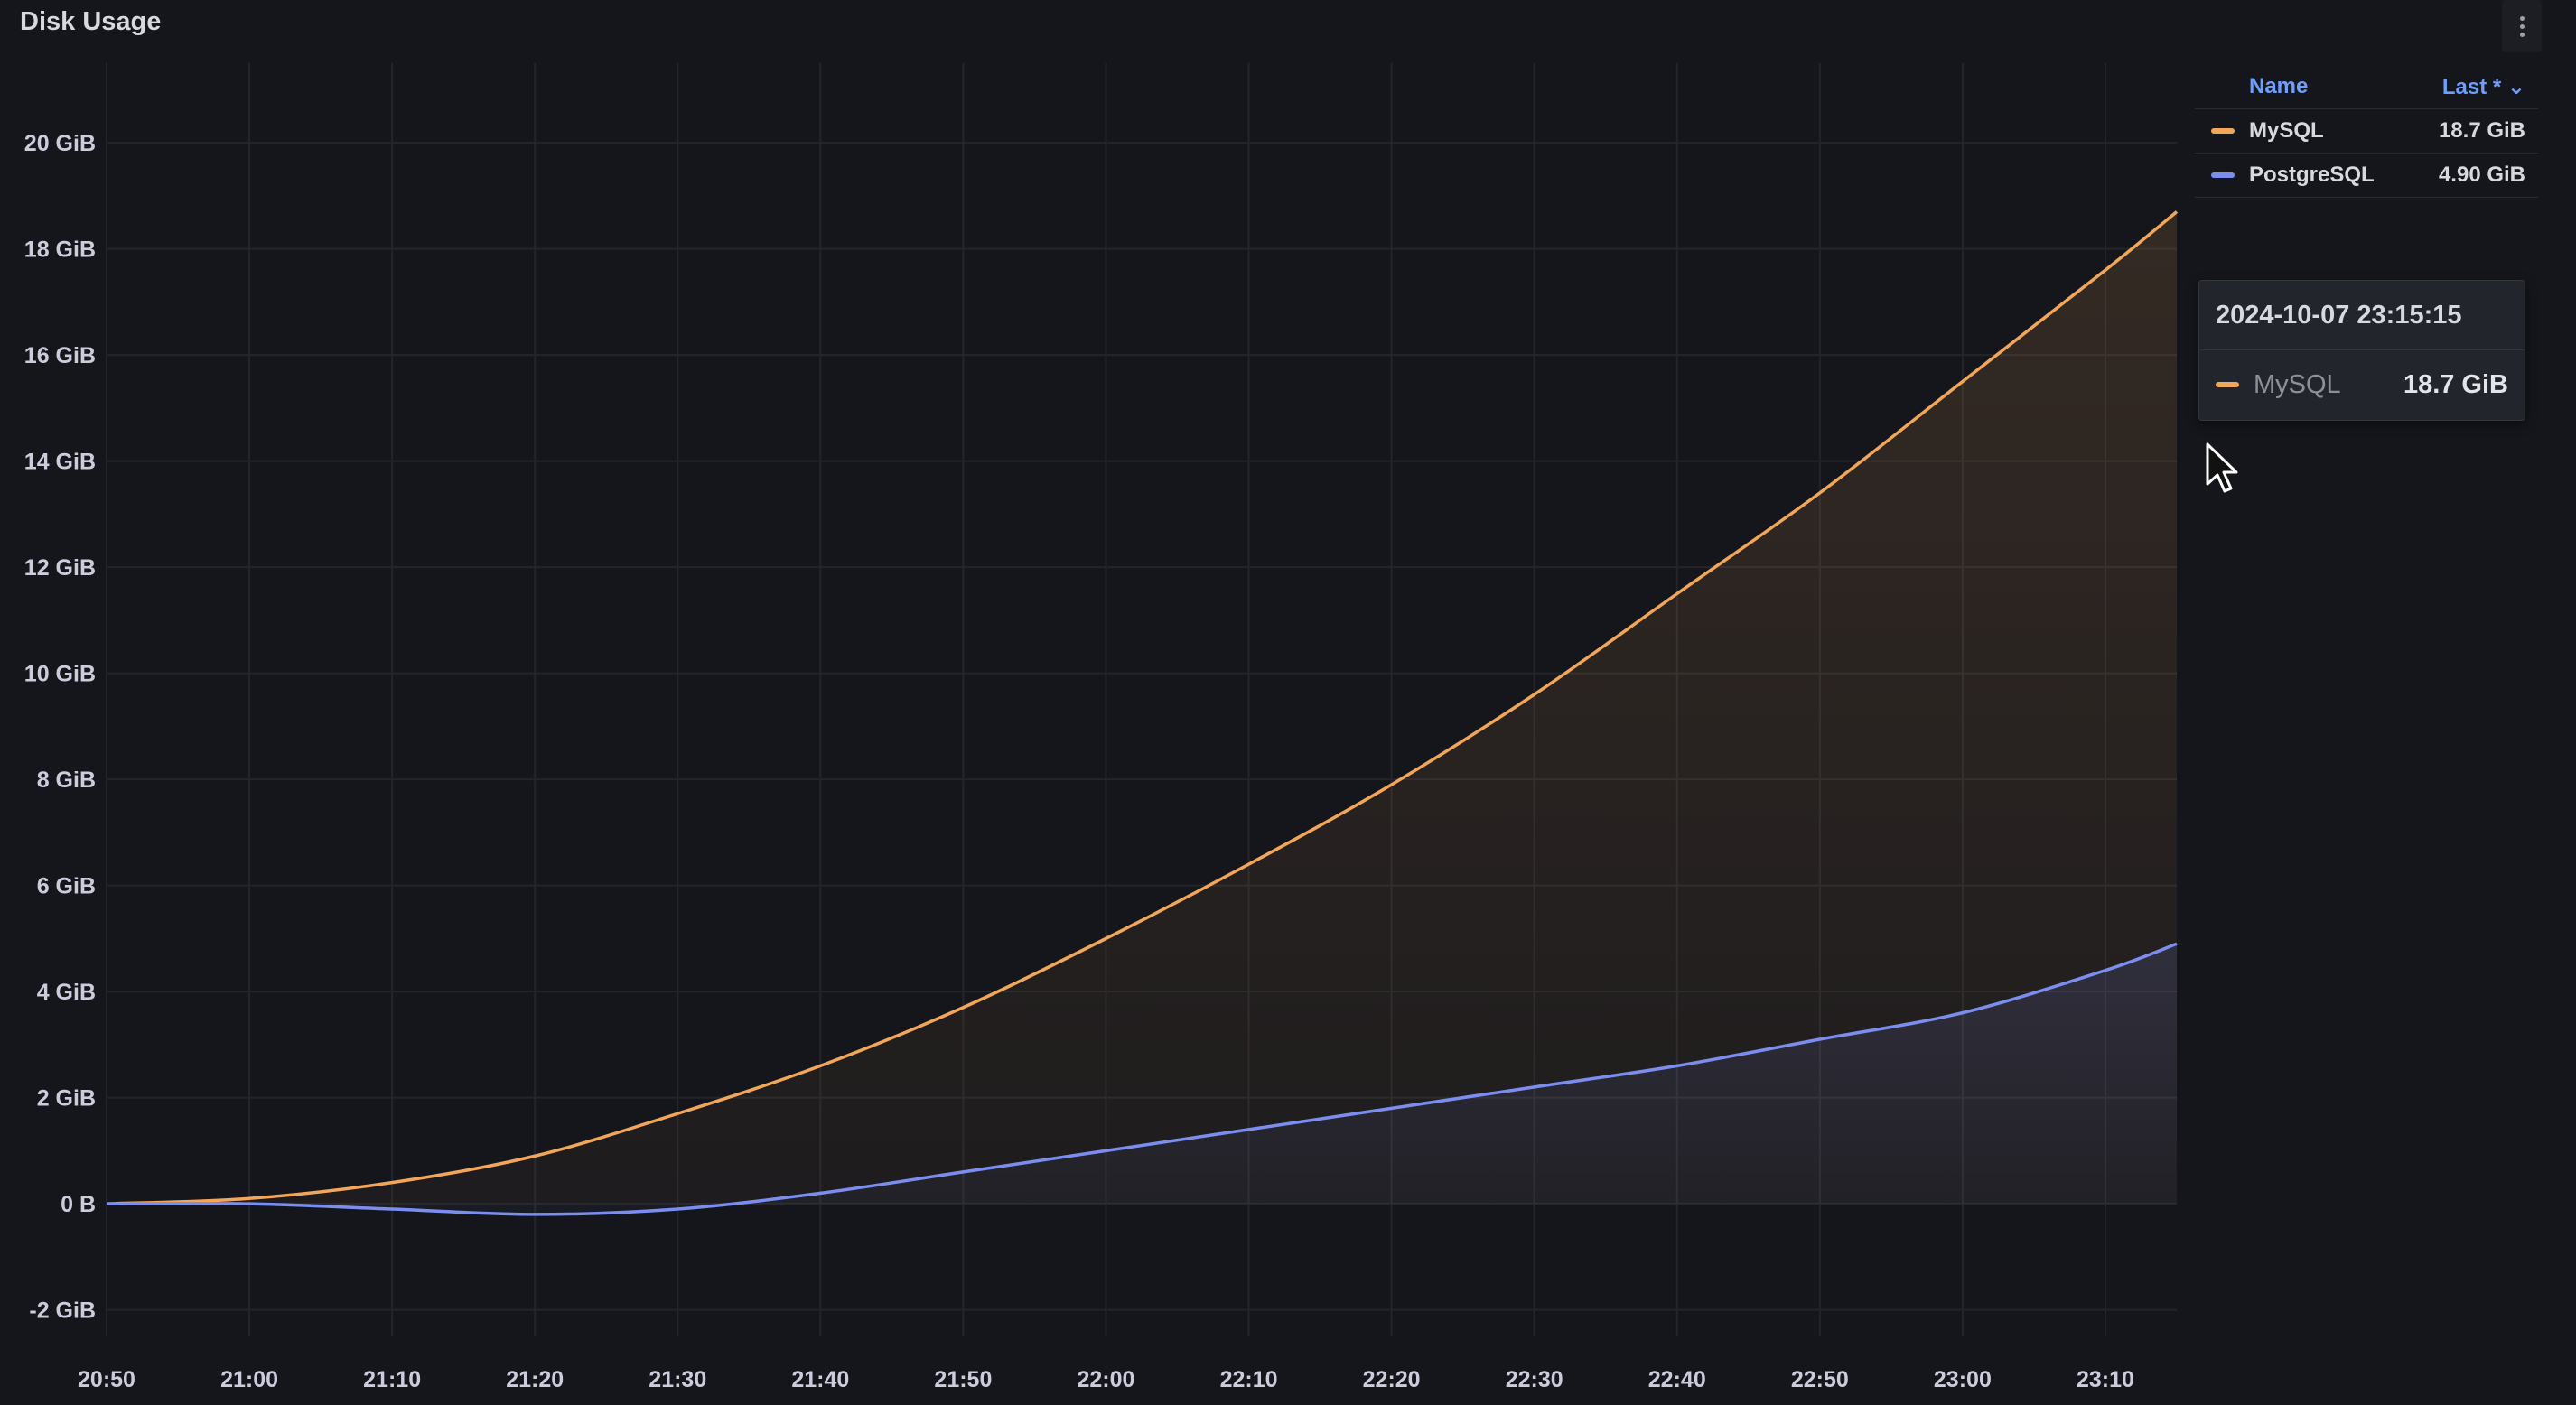 This screenshot has width=2576, height=1405. Describe the element at coordinates (62, 1311) in the screenshot. I see `y-tick-label: -2 GiB` at that location.